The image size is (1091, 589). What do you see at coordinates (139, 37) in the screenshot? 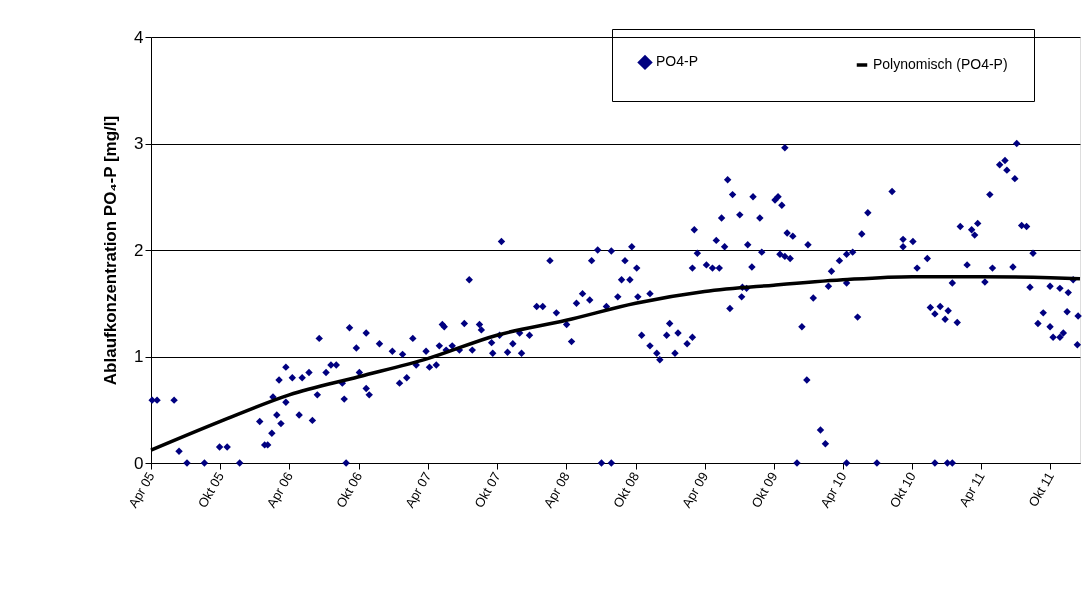
I see `y-tick-label: 4` at bounding box center [139, 37].